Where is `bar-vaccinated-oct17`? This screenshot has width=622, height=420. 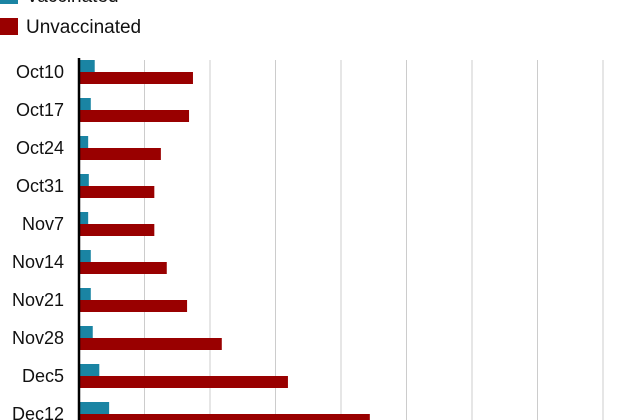 bar-vaccinated-oct17 is located at coordinates (85, 104).